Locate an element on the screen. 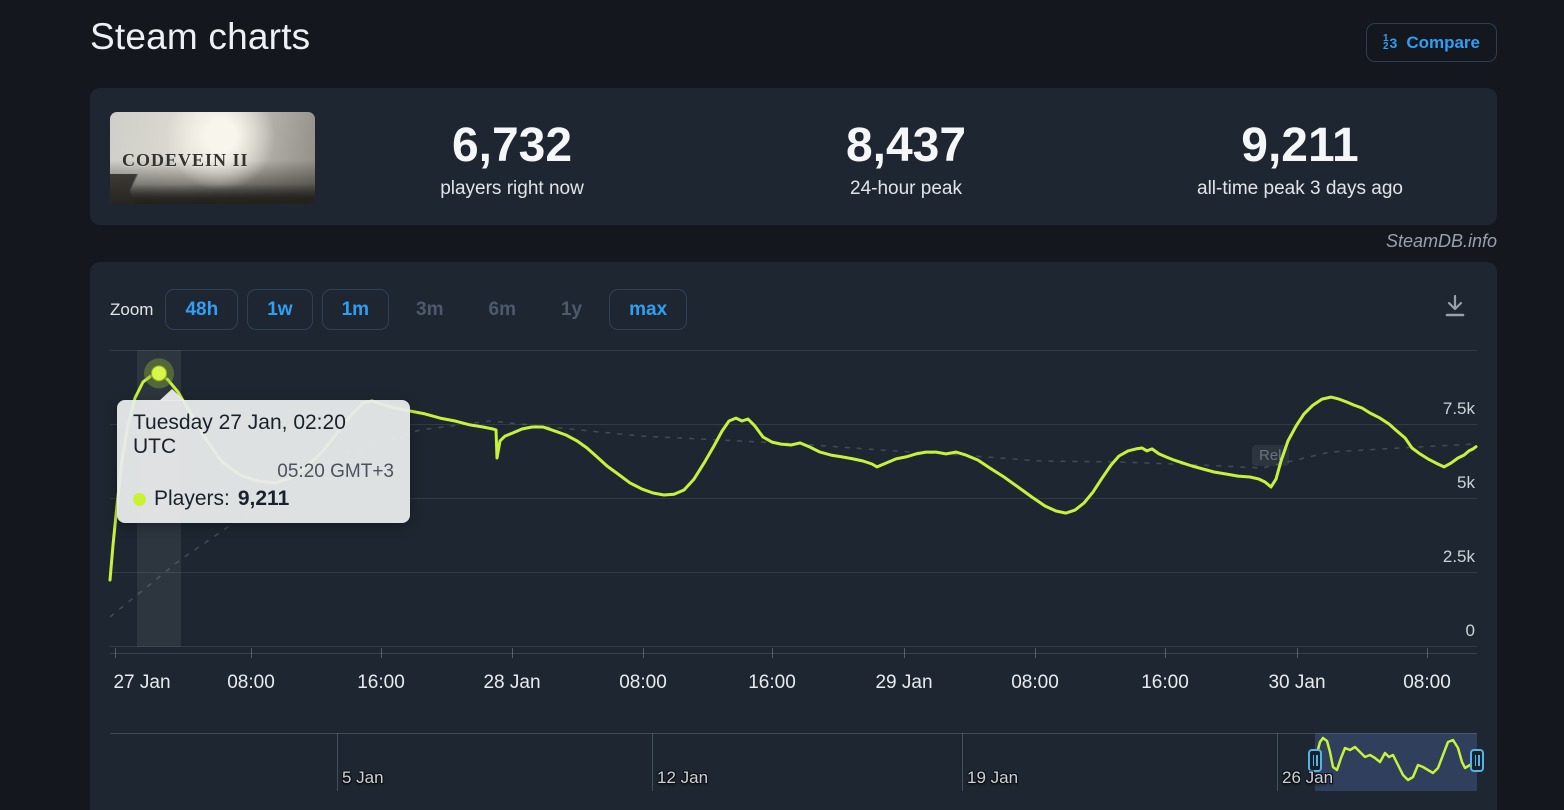 The image size is (1564, 810). stat-label: 24-hour peak is located at coordinates (906, 188).